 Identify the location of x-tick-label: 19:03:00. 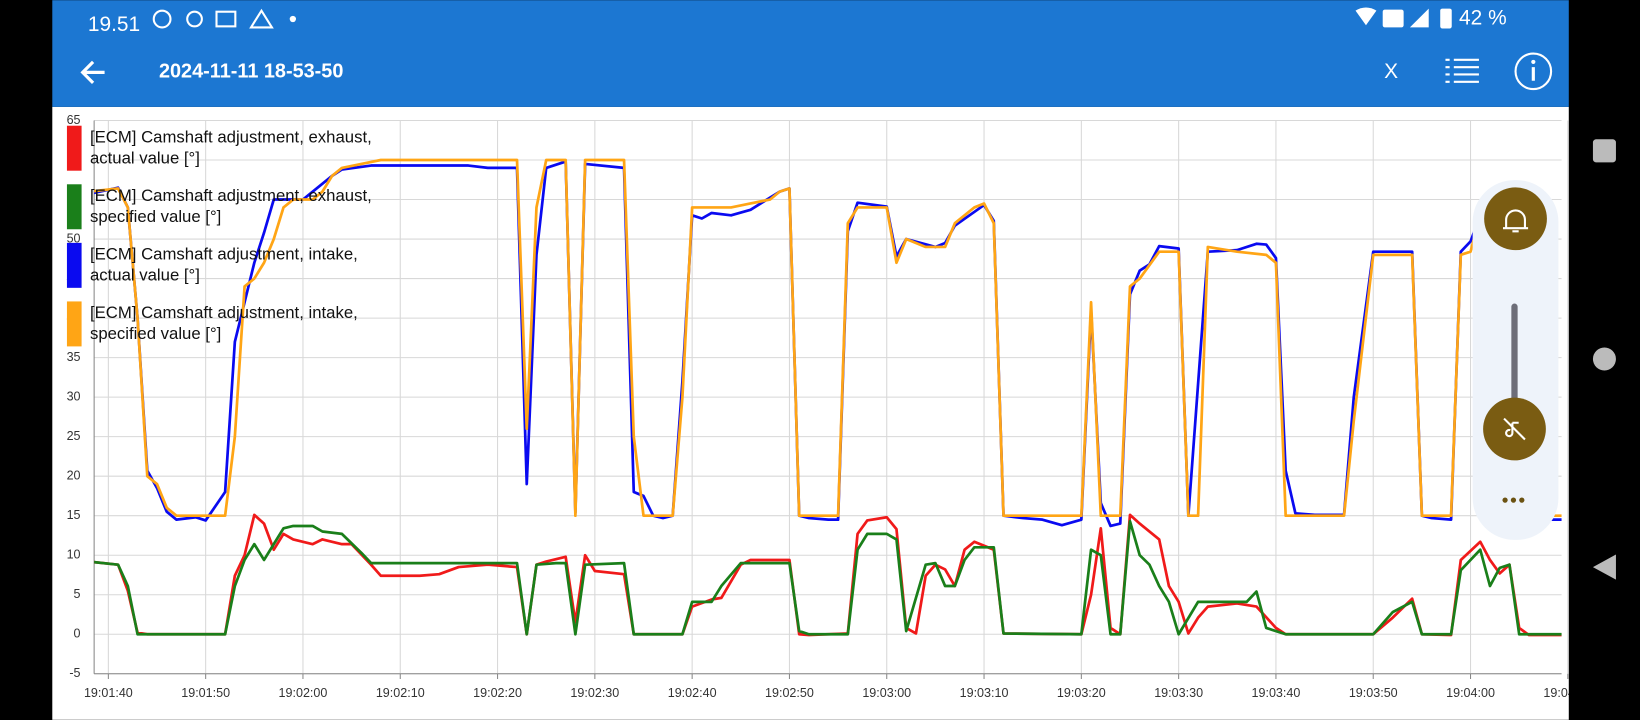
(886, 693).